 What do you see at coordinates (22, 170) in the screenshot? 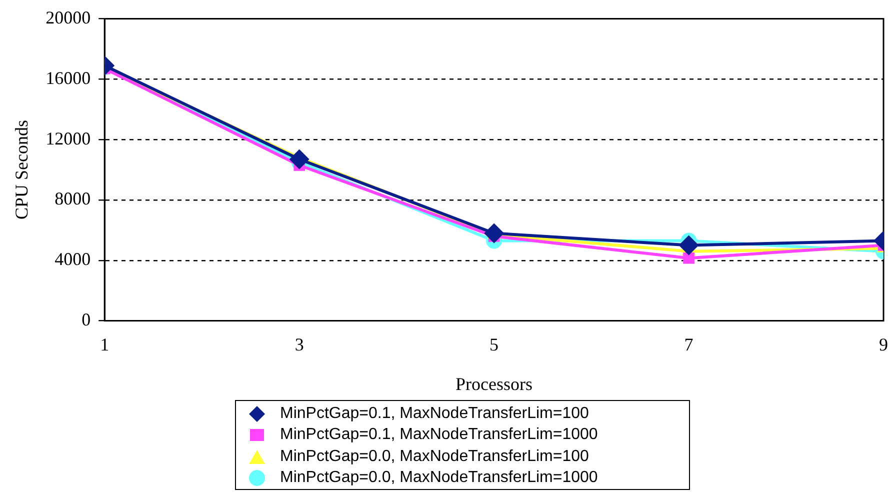
I see `y-axis-title: CPU Seconds` at bounding box center [22, 170].